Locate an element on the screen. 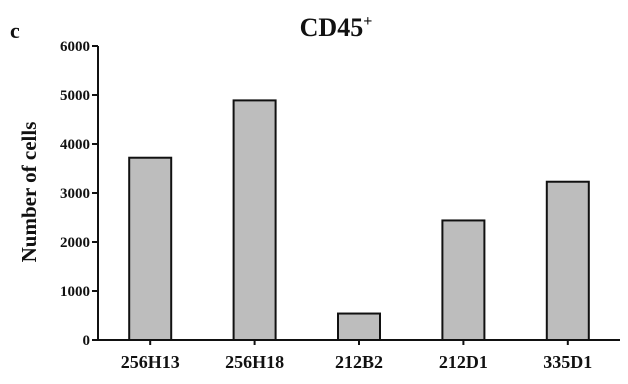 This screenshot has height=384, width=628. y-axis: 0 1000 2000 3000 4000 5000 6000 is located at coordinates (79, 194).